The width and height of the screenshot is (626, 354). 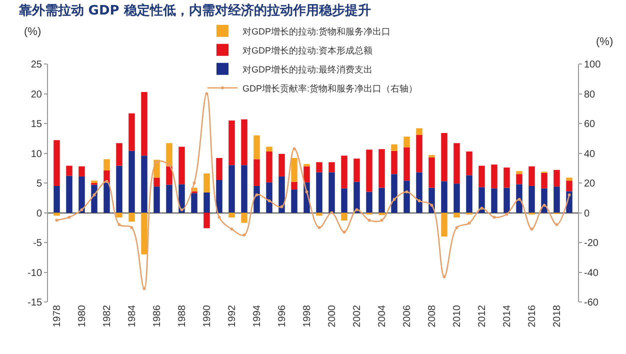 I want to click on x-tick-label: 2010, so click(x=457, y=316).